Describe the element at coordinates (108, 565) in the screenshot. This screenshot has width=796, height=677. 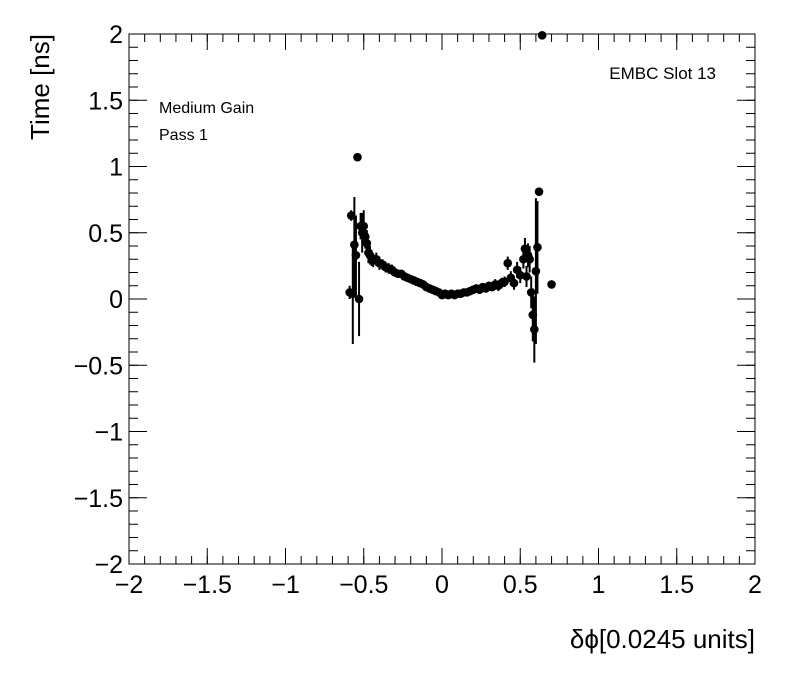
I see `y-tick-label: −2` at that location.